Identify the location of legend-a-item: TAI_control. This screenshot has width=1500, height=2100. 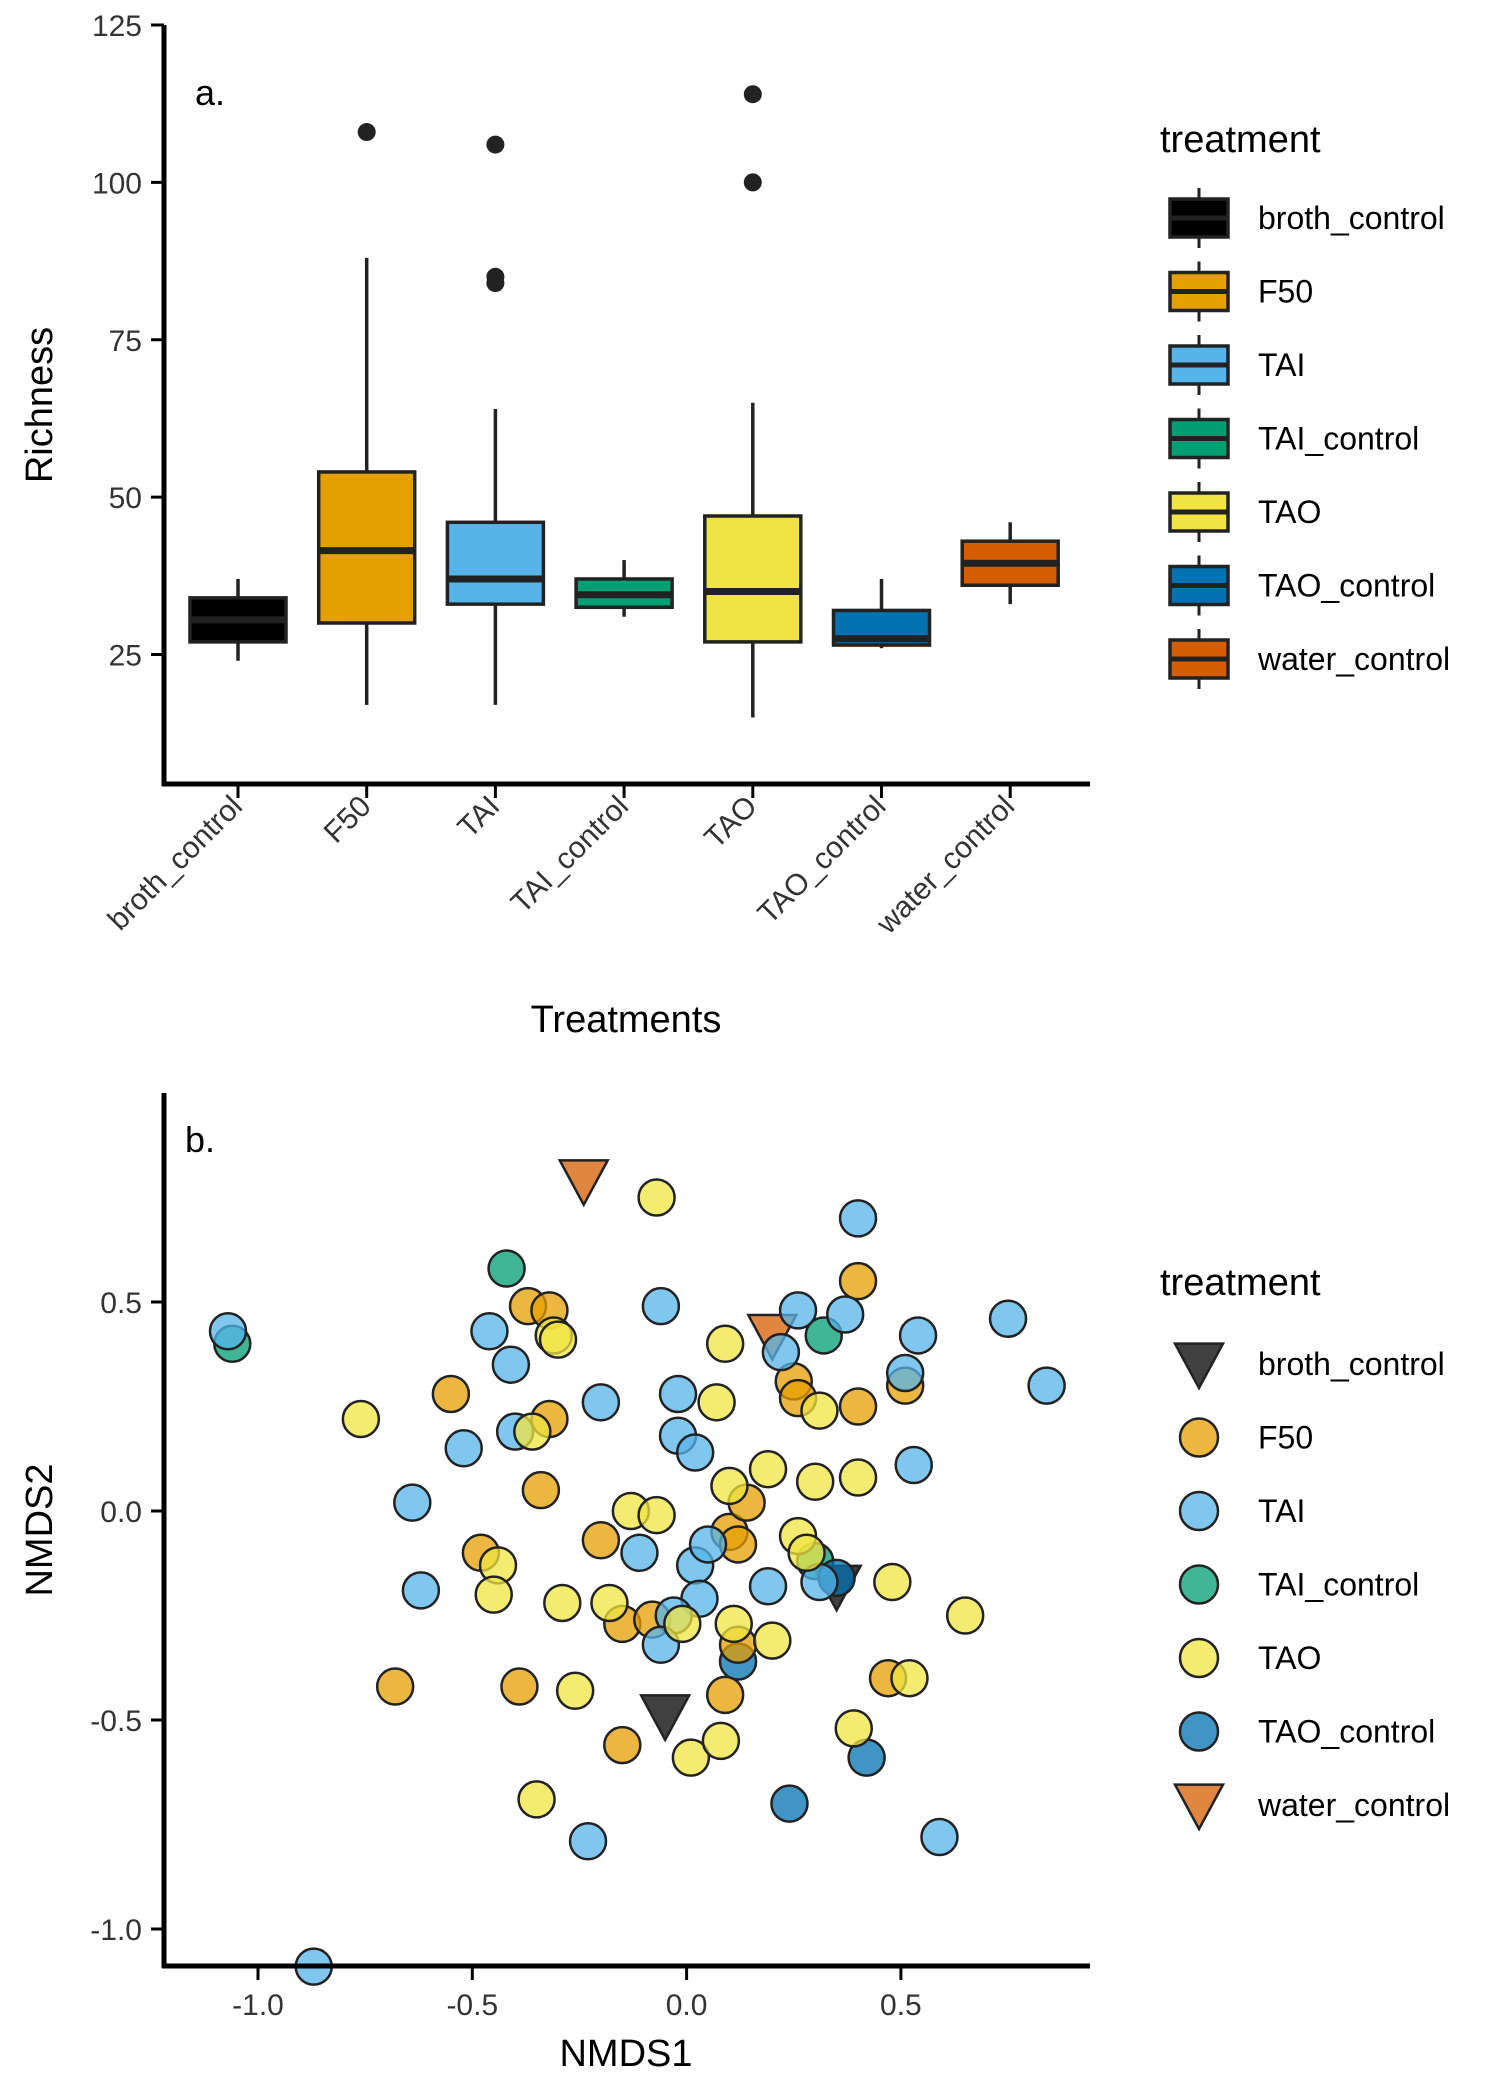
(1293, 438).